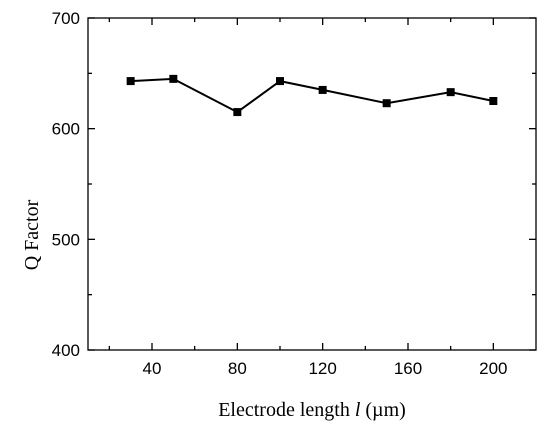  What do you see at coordinates (66, 350) in the screenshot?
I see `y-tick-label: 400` at bounding box center [66, 350].